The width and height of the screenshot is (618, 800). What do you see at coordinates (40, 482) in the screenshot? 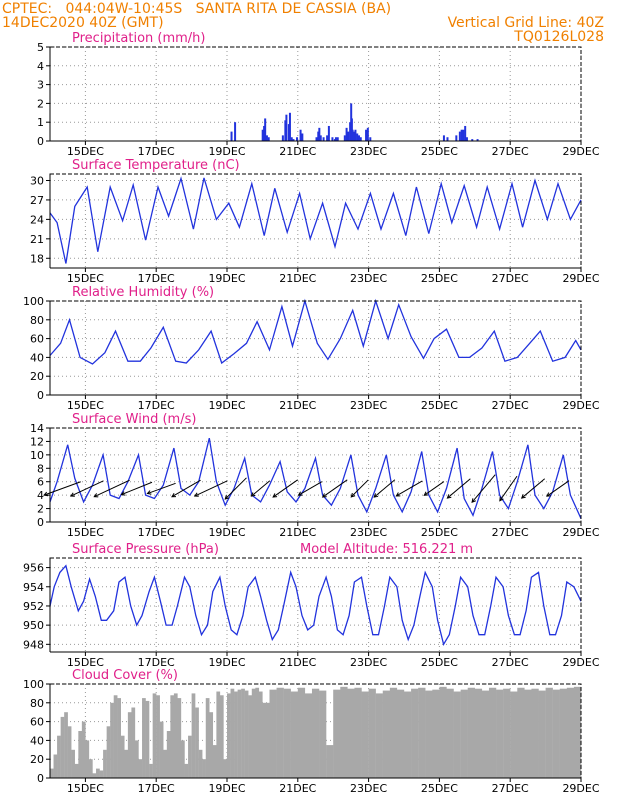
I see `y-tick-label: 6` at bounding box center [40, 482].